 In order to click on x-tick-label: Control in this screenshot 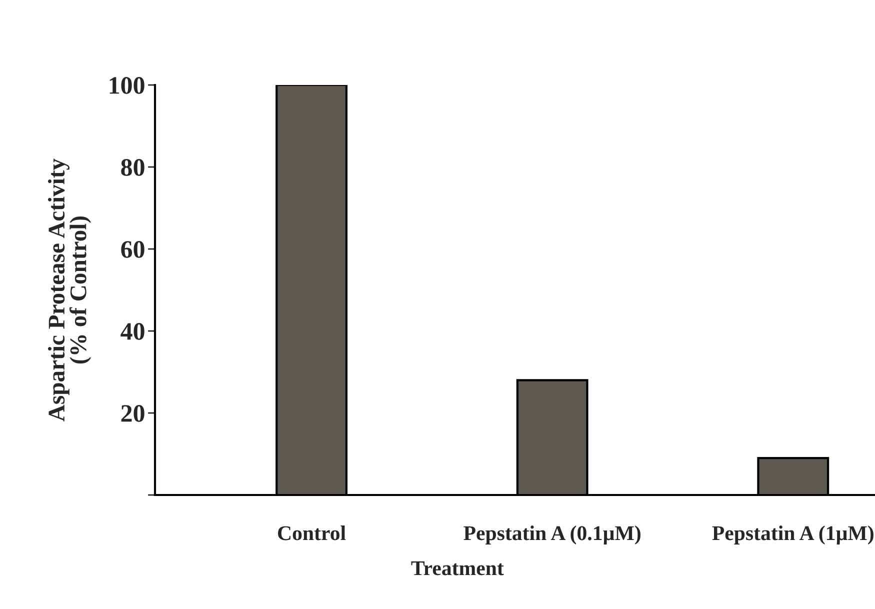, I will do `click(312, 533)`.